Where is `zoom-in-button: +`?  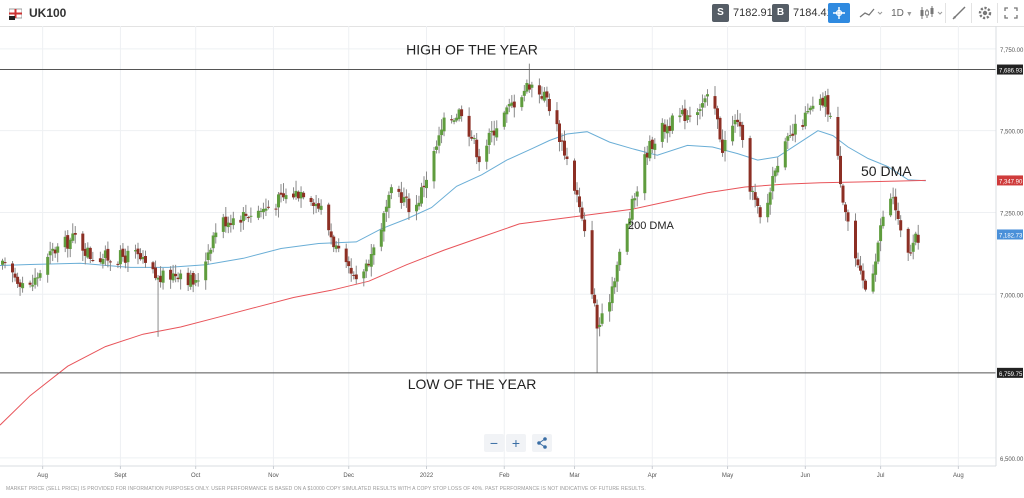 zoom-in-button: + is located at coordinates (516, 443).